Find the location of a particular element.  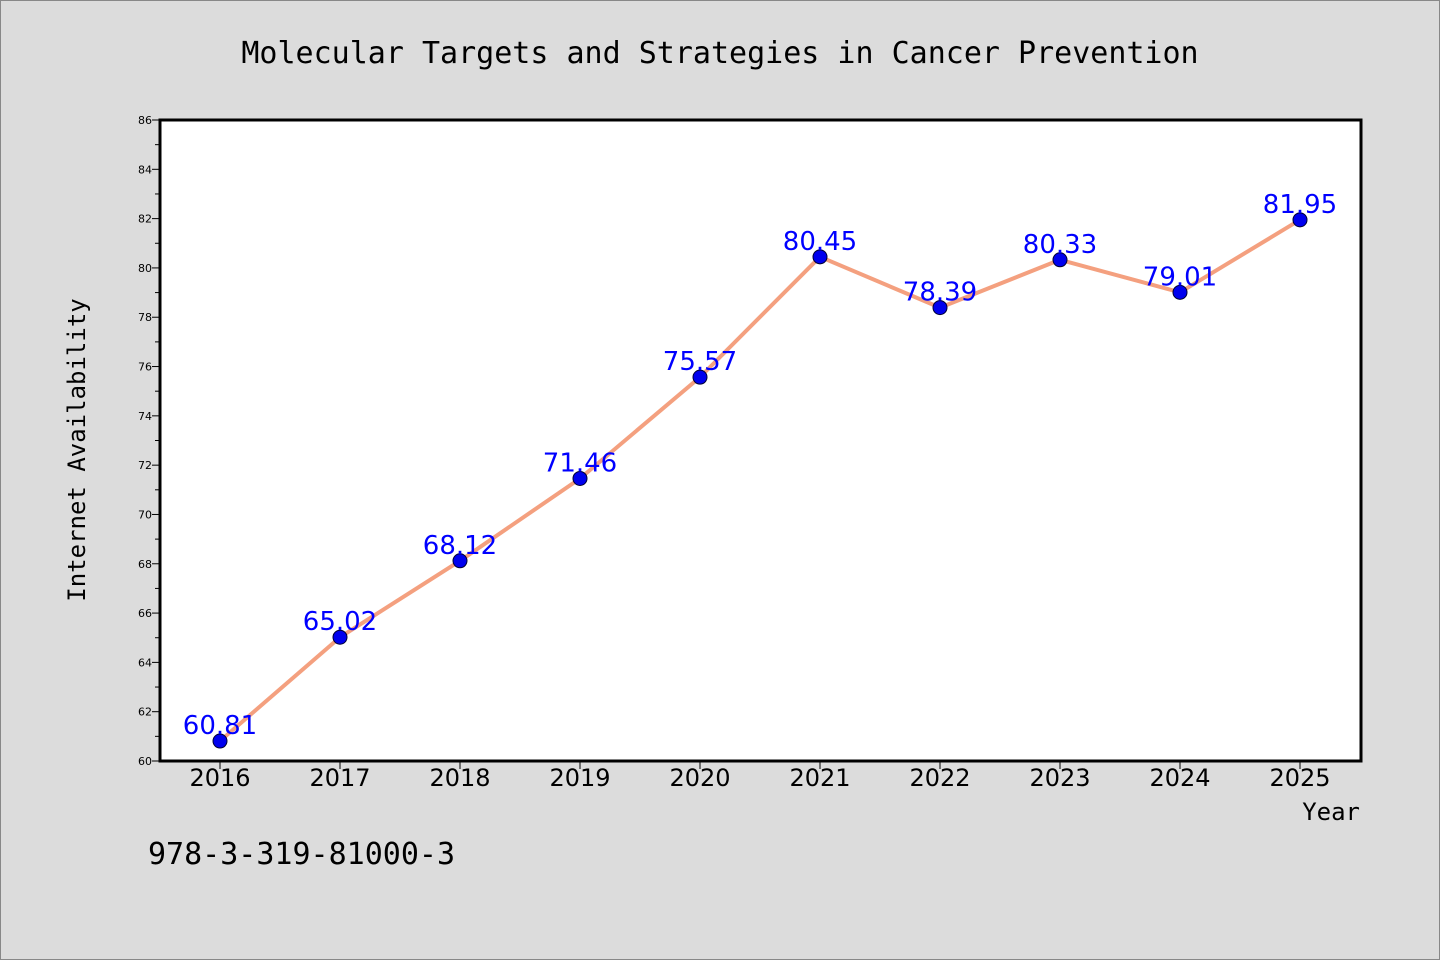

y-axis: 60 62 64 66 68 70 72 74 76 78 80 82 84 86 is located at coordinates (149, 441).